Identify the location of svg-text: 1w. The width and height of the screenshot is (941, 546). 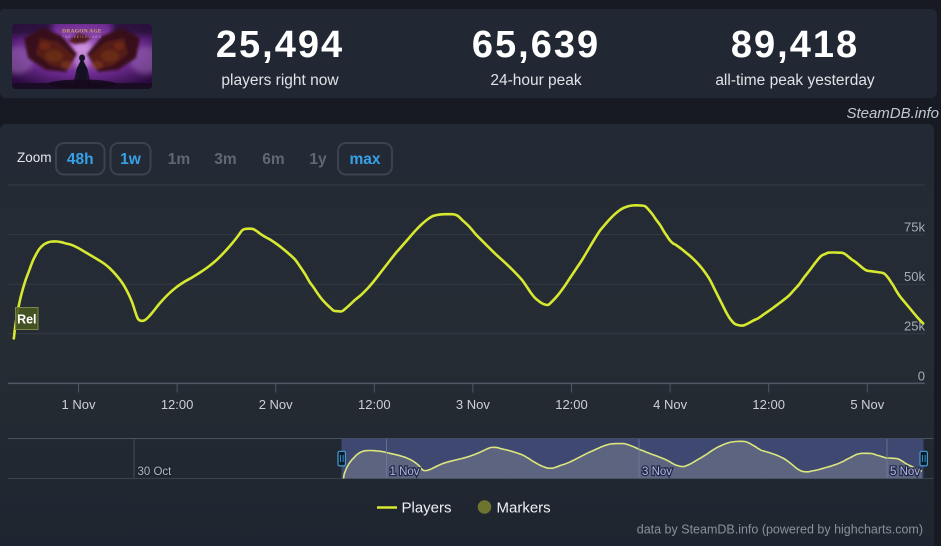
(131, 159).